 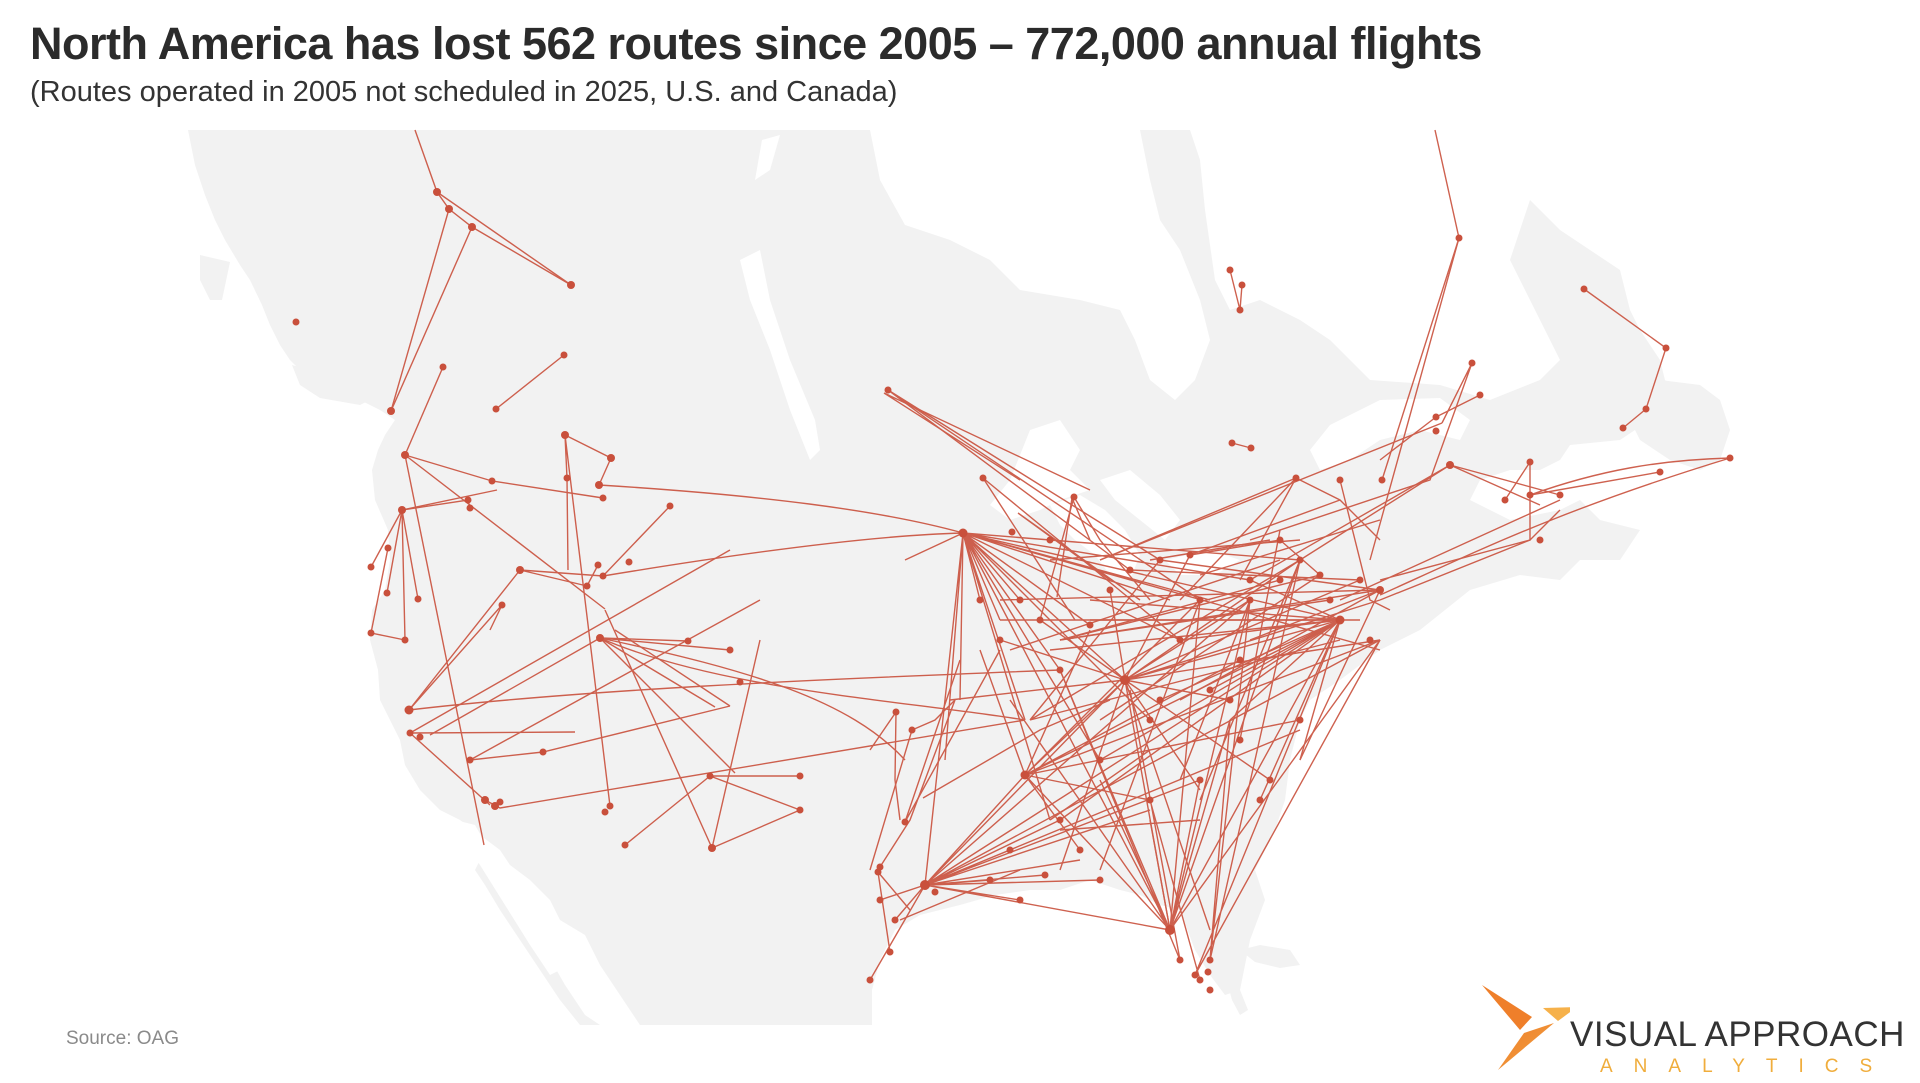 What do you see at coordinates (1737, 1034) in the screenshot?
I see `logo-wordmark: VISUAL APPROACH` at bounding box center [1737, 1034].